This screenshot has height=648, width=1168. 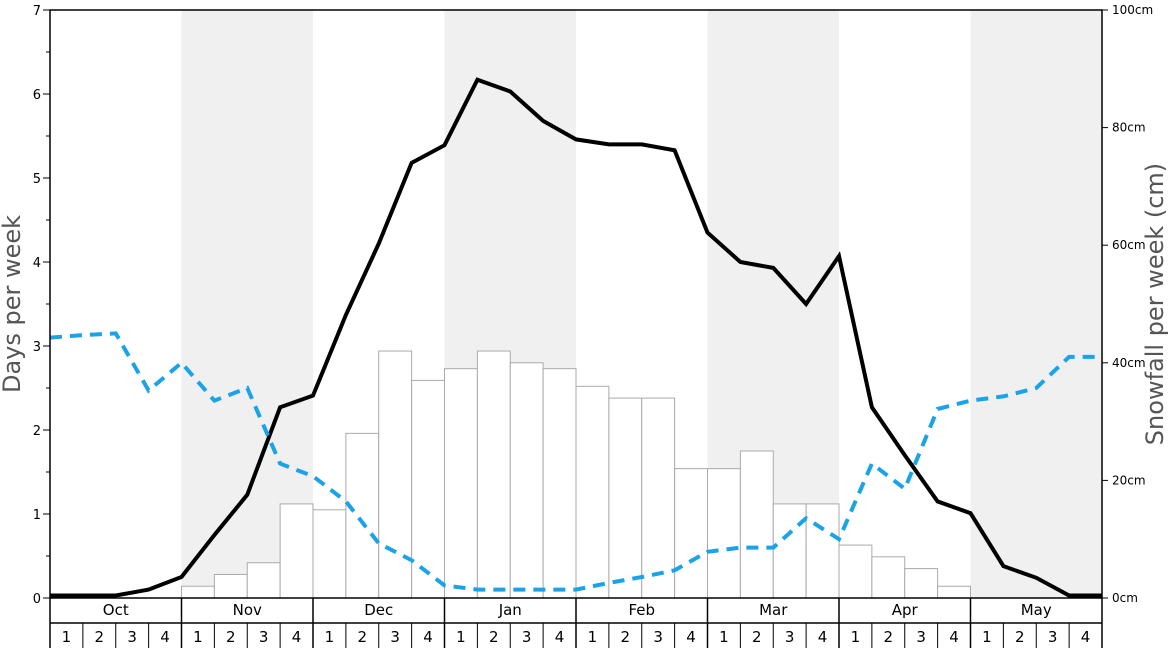 What do you see at coordinates (576, 635) in the screenshot?
I see `week-row: 1 2 3 4 1 2 3 4 1 2 3 4 1 2 3 4 1 2 3 4 1 2 3 4 1 2 3 4 1 2 3 4` at bounding box center [576, 635].